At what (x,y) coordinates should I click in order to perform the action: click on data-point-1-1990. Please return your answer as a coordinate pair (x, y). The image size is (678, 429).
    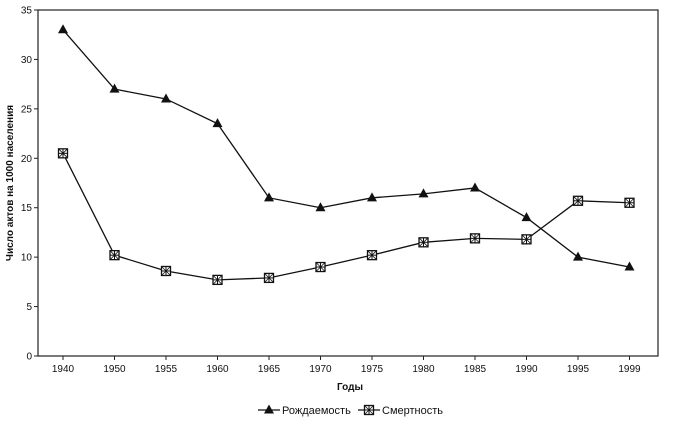
    Looking at the image, I should click on (526, 217).